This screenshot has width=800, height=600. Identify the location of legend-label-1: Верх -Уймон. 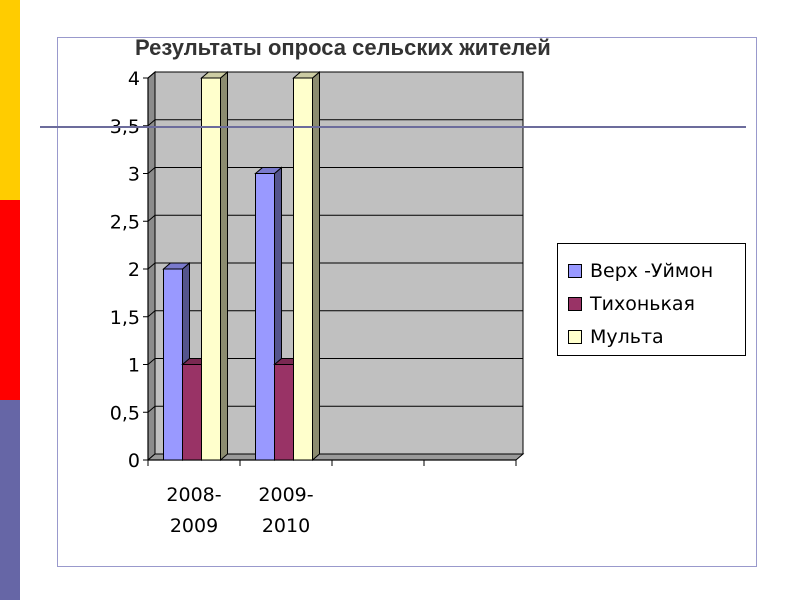
(652, 270).